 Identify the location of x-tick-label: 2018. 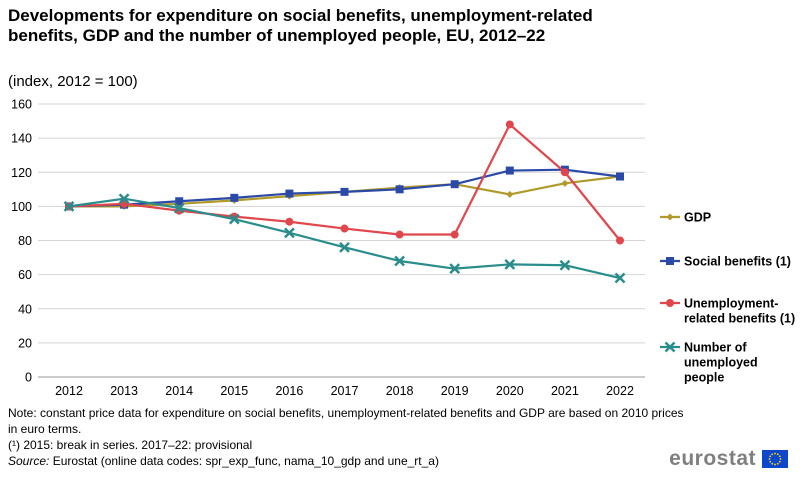
(400, 391).